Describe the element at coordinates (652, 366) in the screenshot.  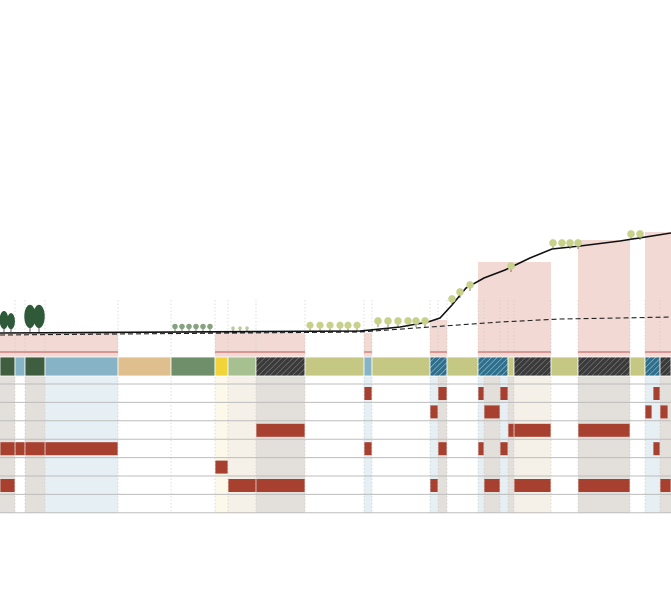
I see `strip-segment-hatch-blue` at that location.